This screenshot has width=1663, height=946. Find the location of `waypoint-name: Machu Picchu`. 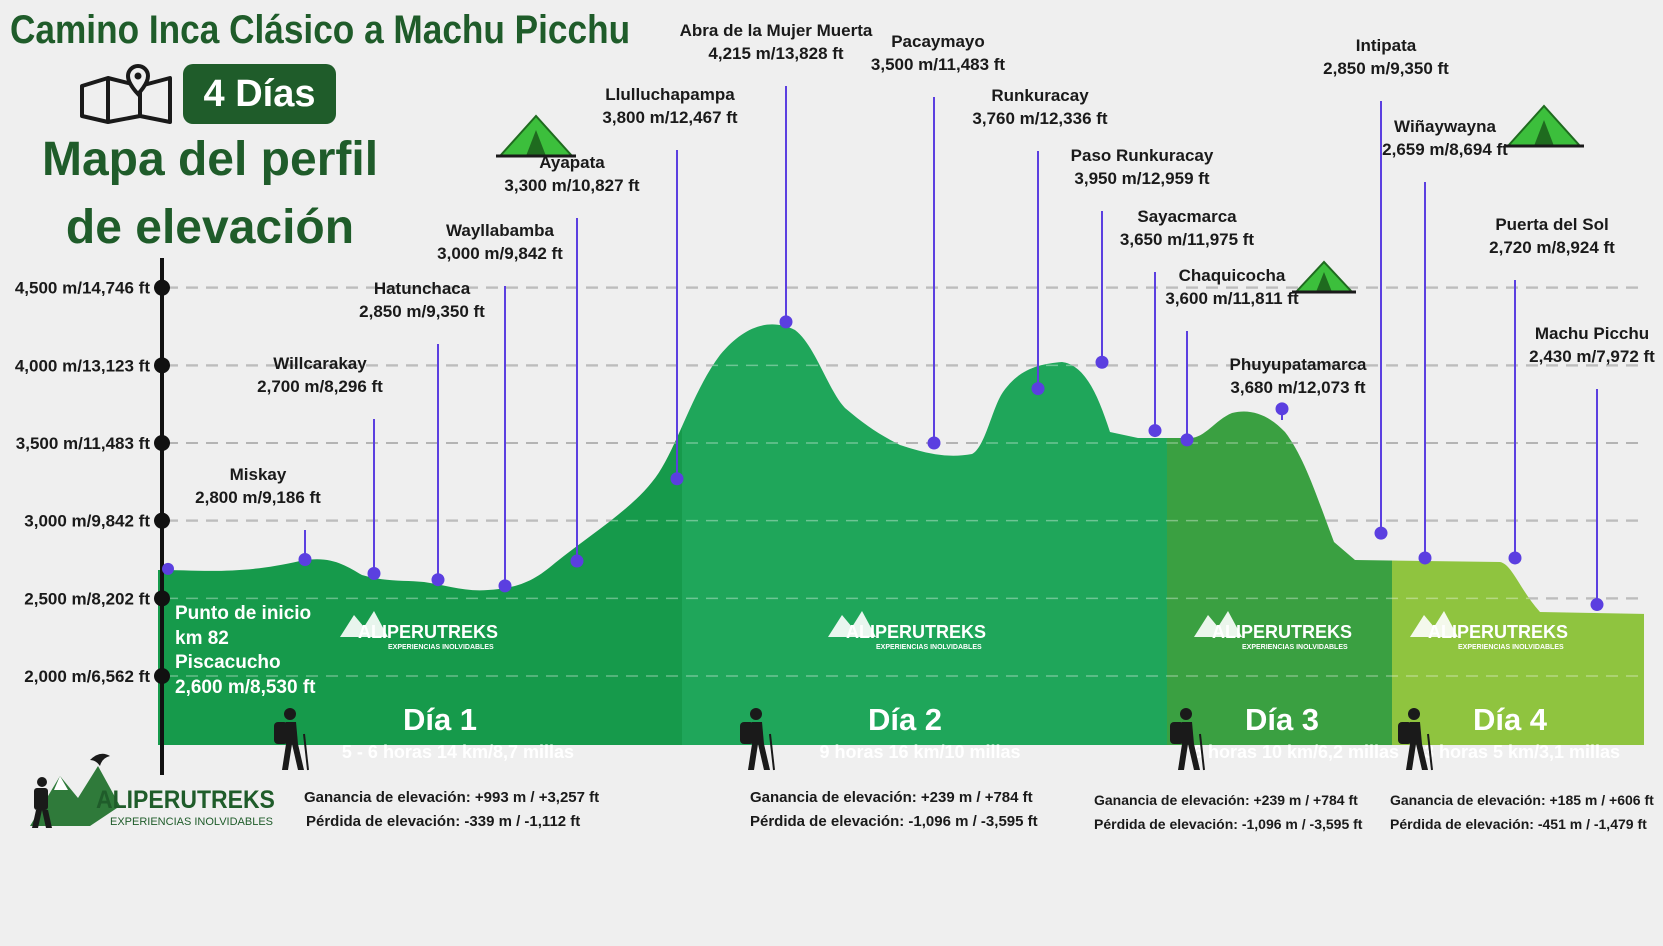

waypoint-name: Machu Picchu is located at coordinates (1592, 333).